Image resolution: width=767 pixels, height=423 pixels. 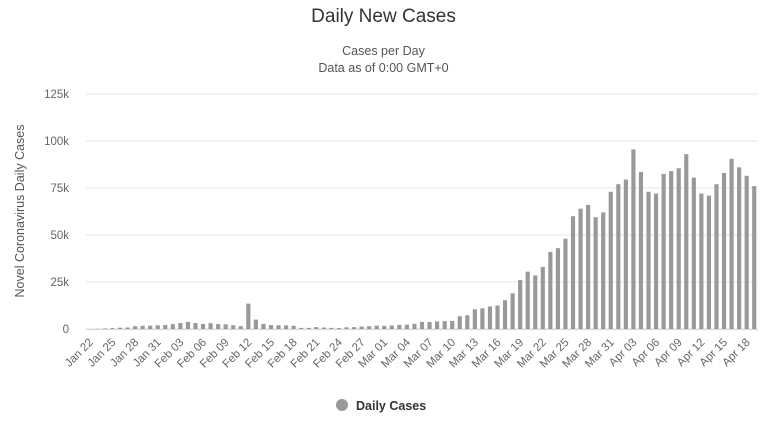 What do you see at coordinates (383, 51) in the screenshot?
I see `chart-subtitle-line-1: Cases per Day` at bounding box center [383, 51].